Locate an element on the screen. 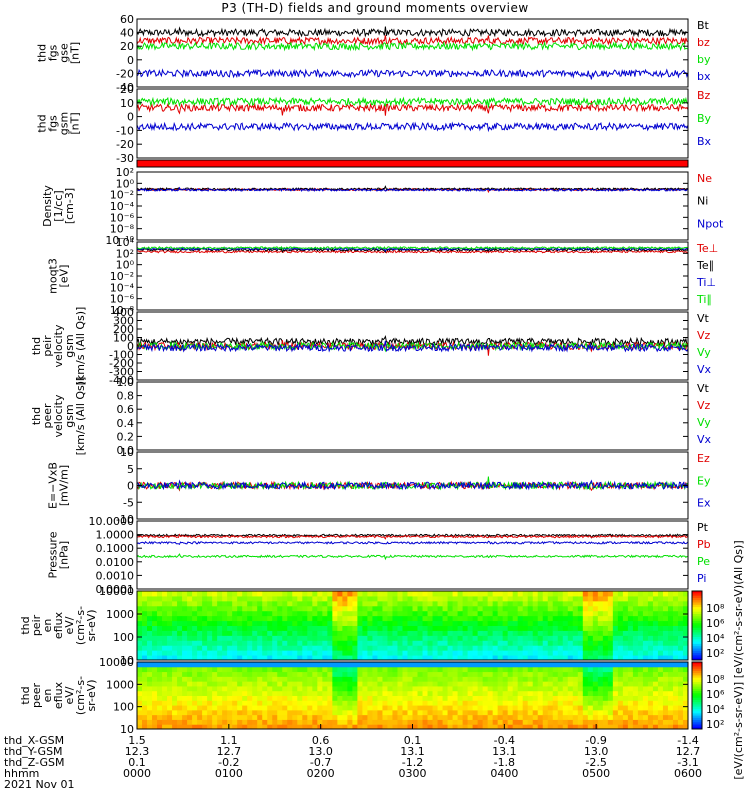 Image resolution: width=750 pixels, height=800 pixels. y-axis-label-line: peer is located at coordinates (36, 696).